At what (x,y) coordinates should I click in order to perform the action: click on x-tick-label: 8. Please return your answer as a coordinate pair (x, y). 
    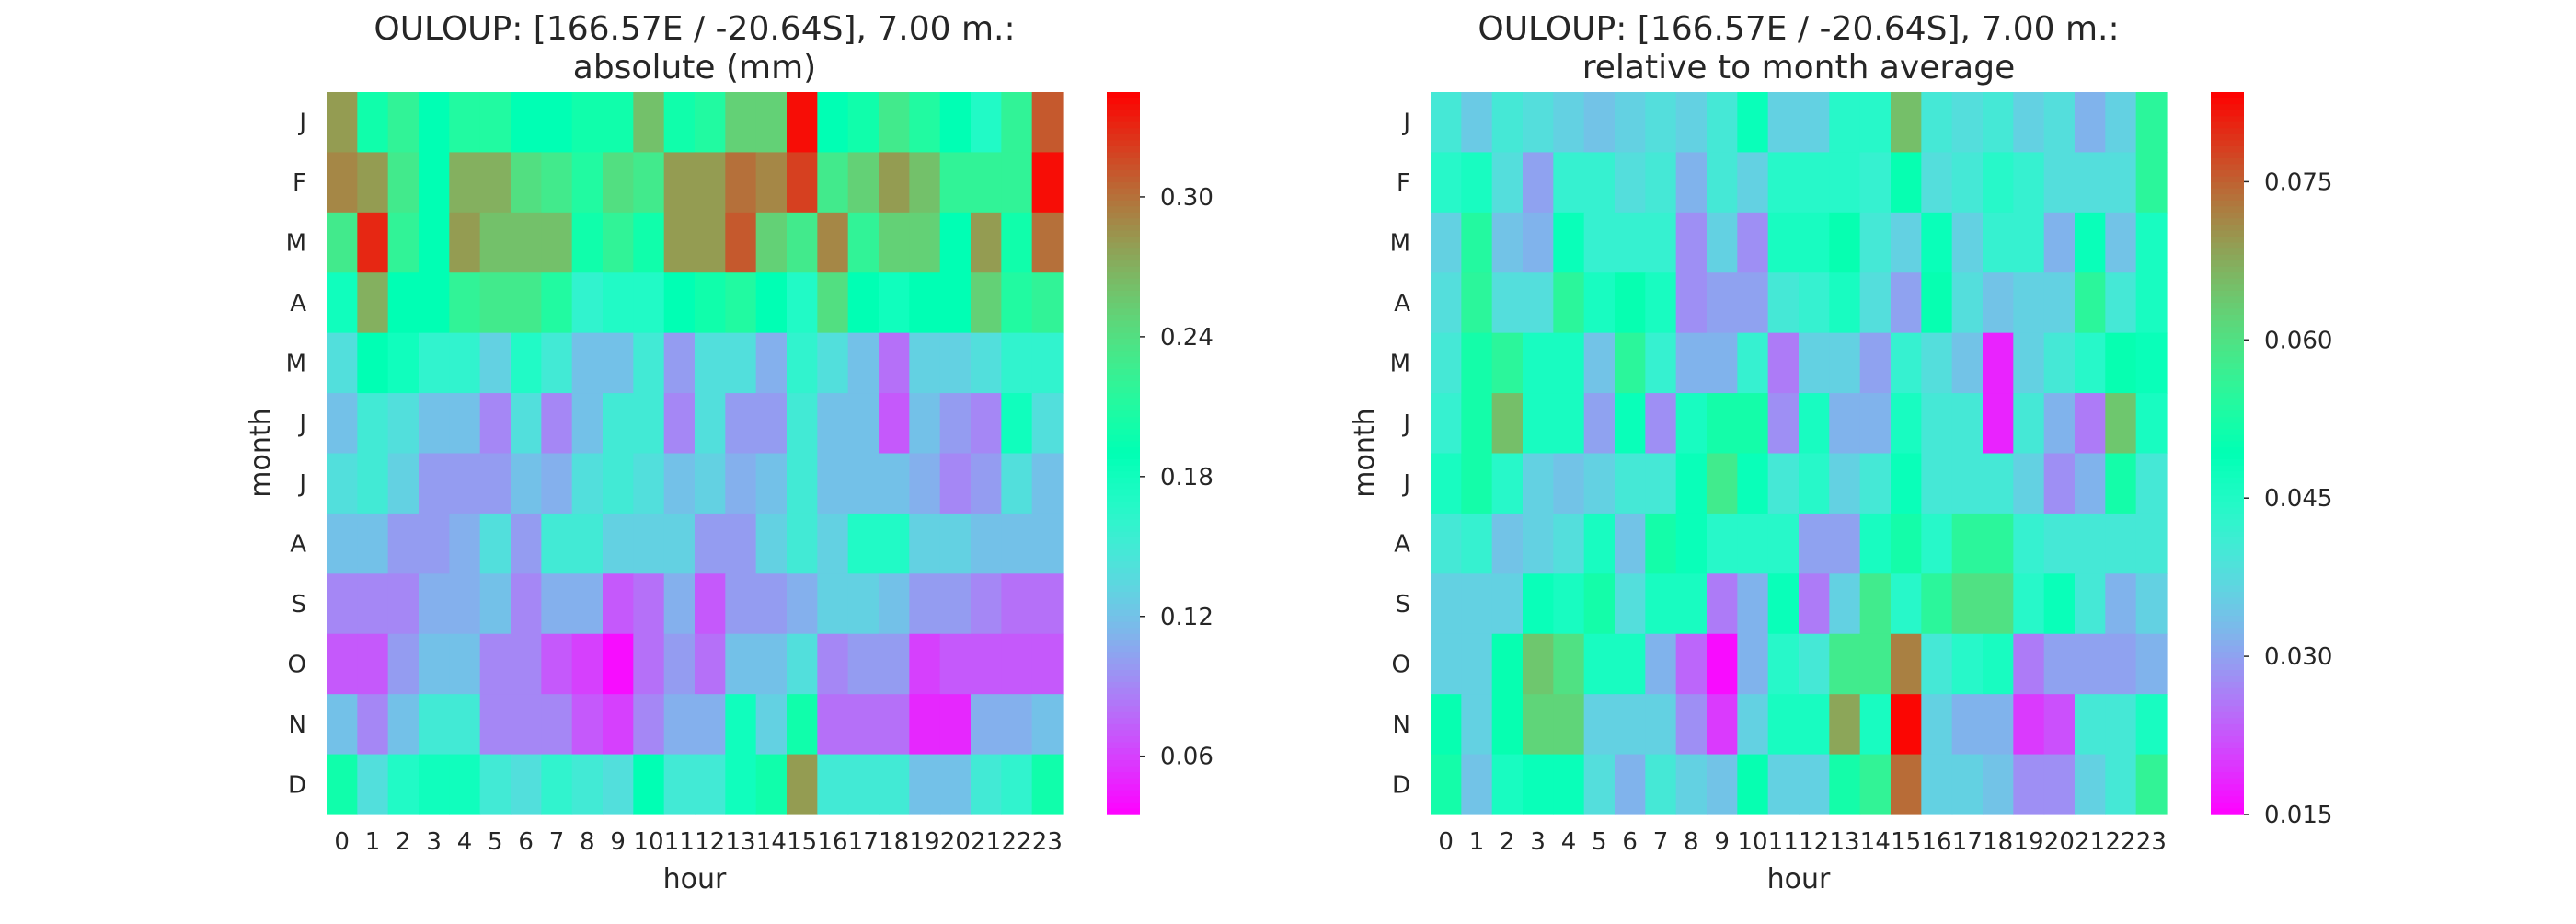
    Looking at the image, I should click on (1691, 842).